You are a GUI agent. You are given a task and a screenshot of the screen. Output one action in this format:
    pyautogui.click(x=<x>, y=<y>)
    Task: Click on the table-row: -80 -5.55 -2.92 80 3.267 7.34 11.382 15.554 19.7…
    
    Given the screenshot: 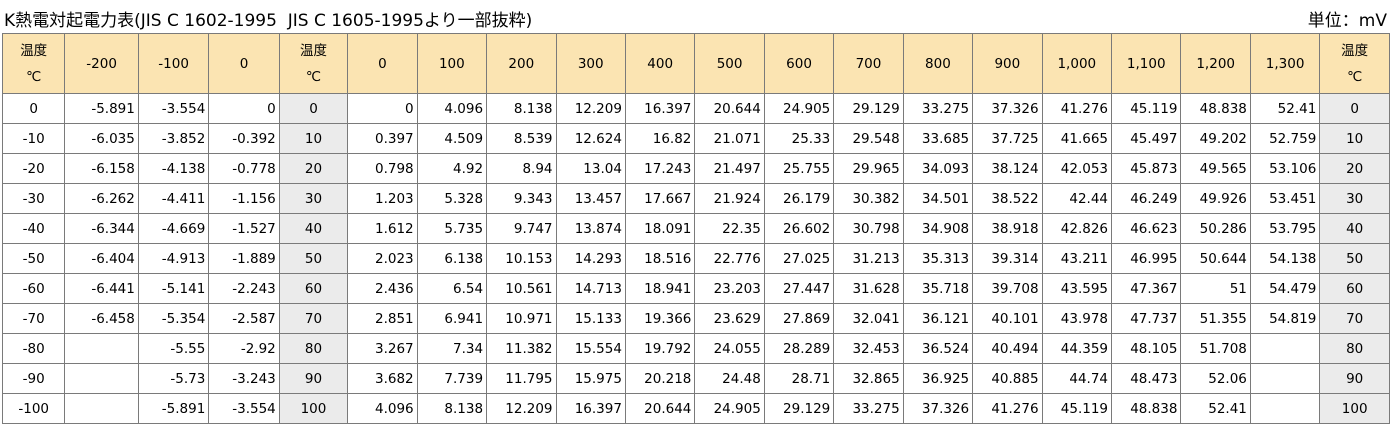 What is the action you would take?
    pyautogui.click(x=695, y=348)
    